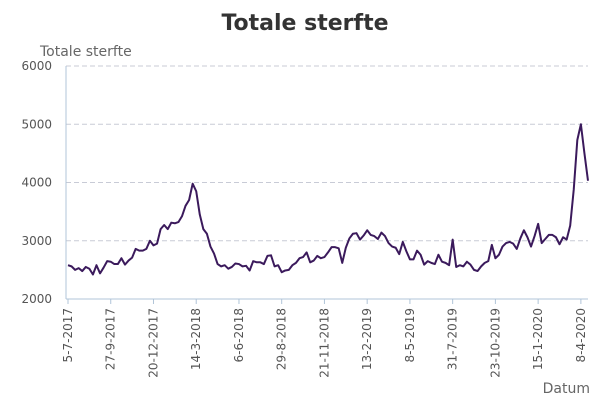  What do you see at coordinates (111, 339) in the screenshot?
I see `x-tick-label: 27-9-2017` at bounding box center [111, 339].